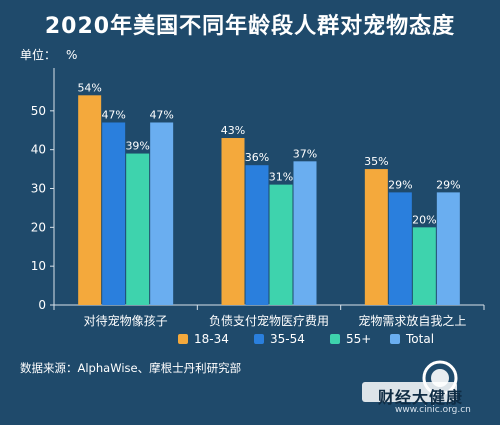 The height and width of the screenshot is (425, 500). What do you see at coordinates (89, 87) in the screenshot?
I see `data-label: 54%` at bounding box center [89, 87].